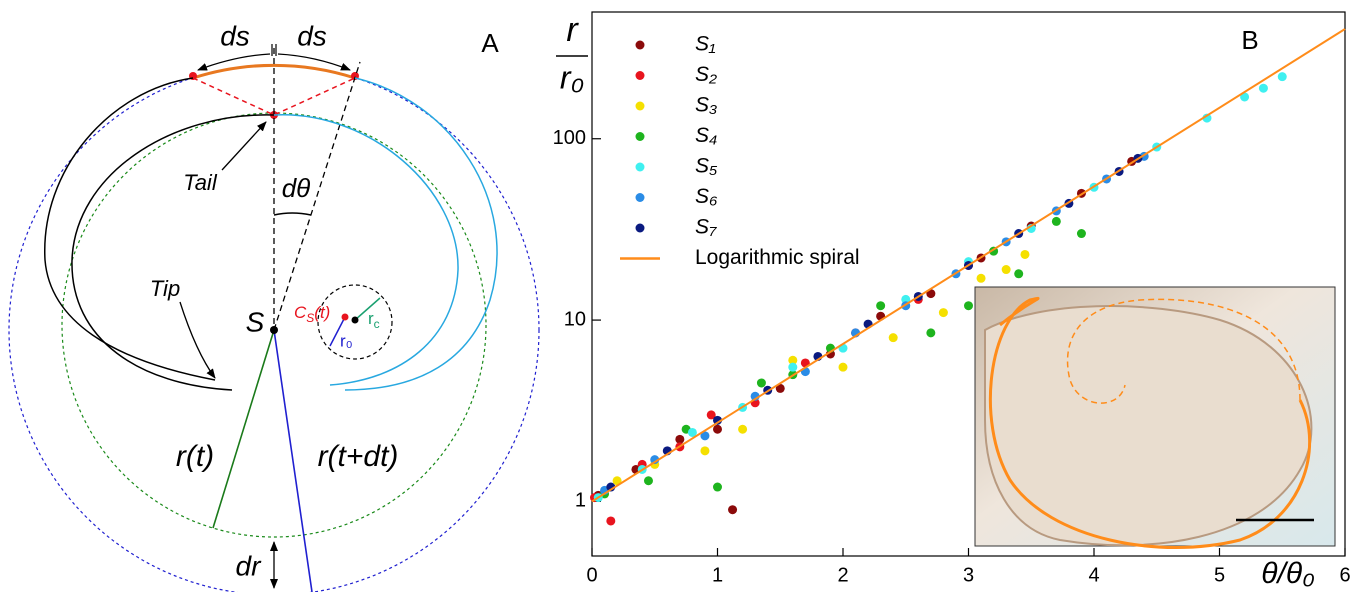 This screenshot has height=592, width=1354. I want to click on ds-divider, so click(274, 50).